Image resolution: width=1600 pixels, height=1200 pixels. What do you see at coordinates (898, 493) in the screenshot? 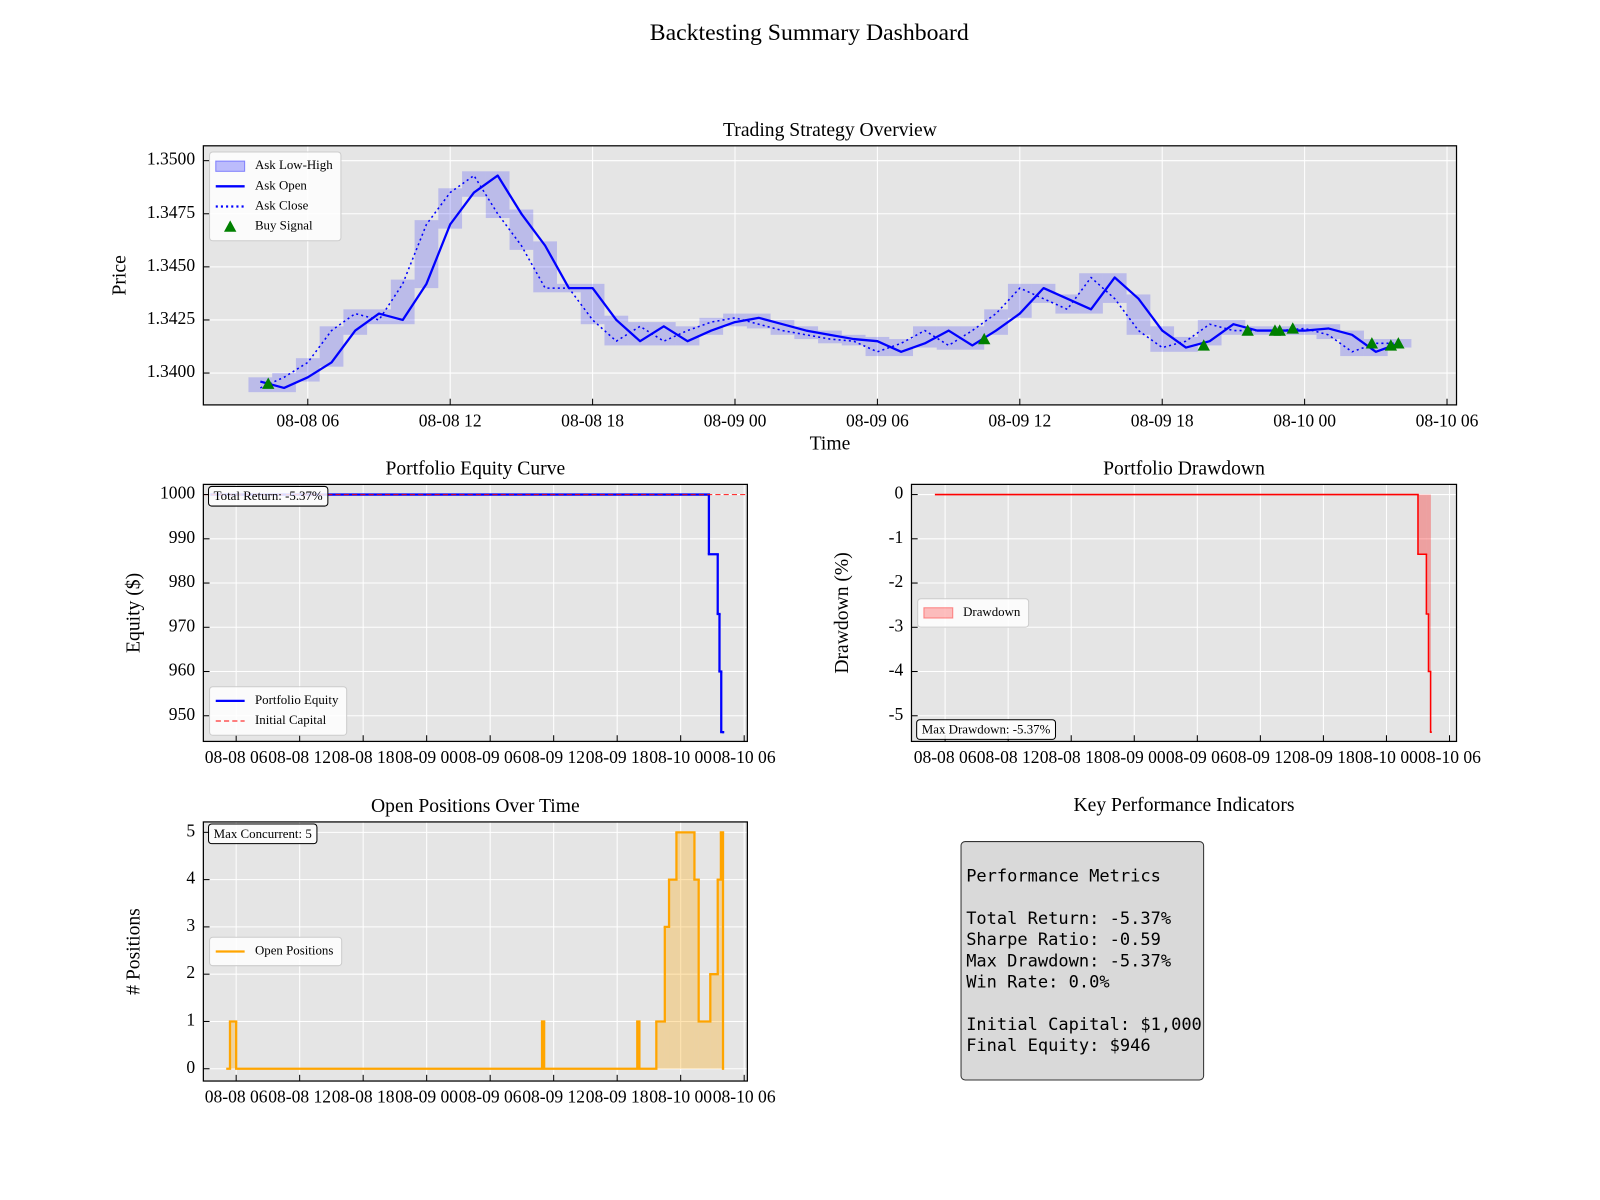
I see `y-tick-label: 0` at bounding box center [898, 493].